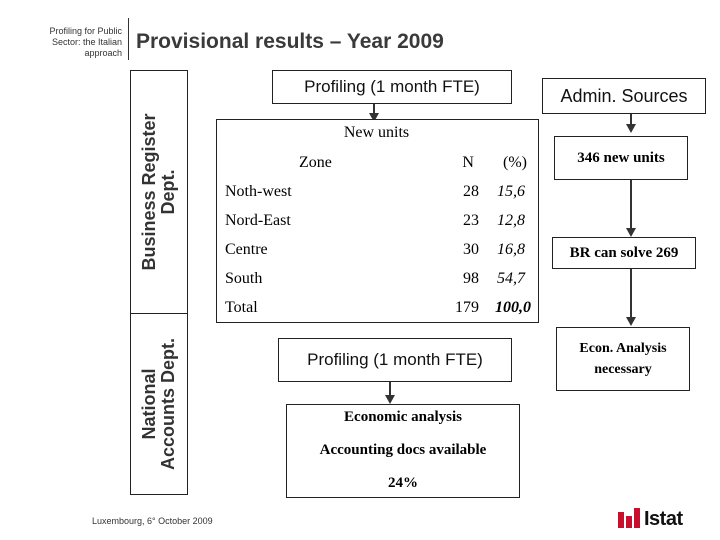 The width and height of the screenshot is (720, 540). I want to click on percent-cell: 100,0, so click(513, 307).